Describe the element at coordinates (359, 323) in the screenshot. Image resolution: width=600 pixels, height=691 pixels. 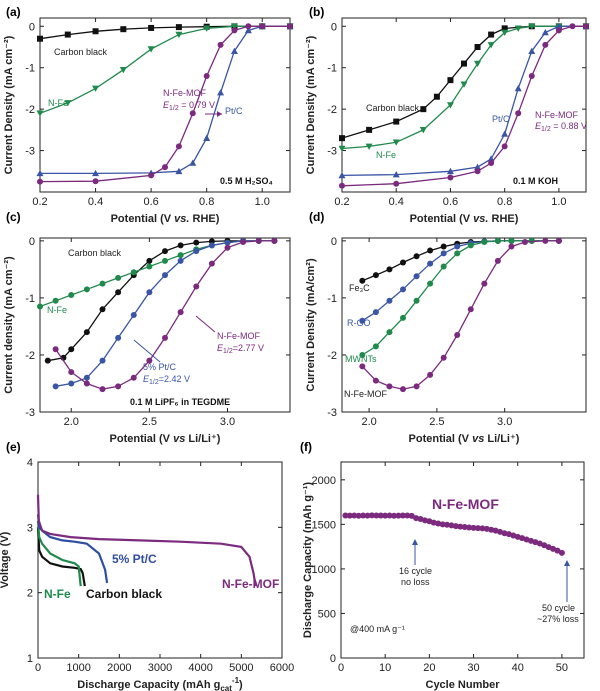
I see `annotation-rgo: R-GO` at that location.